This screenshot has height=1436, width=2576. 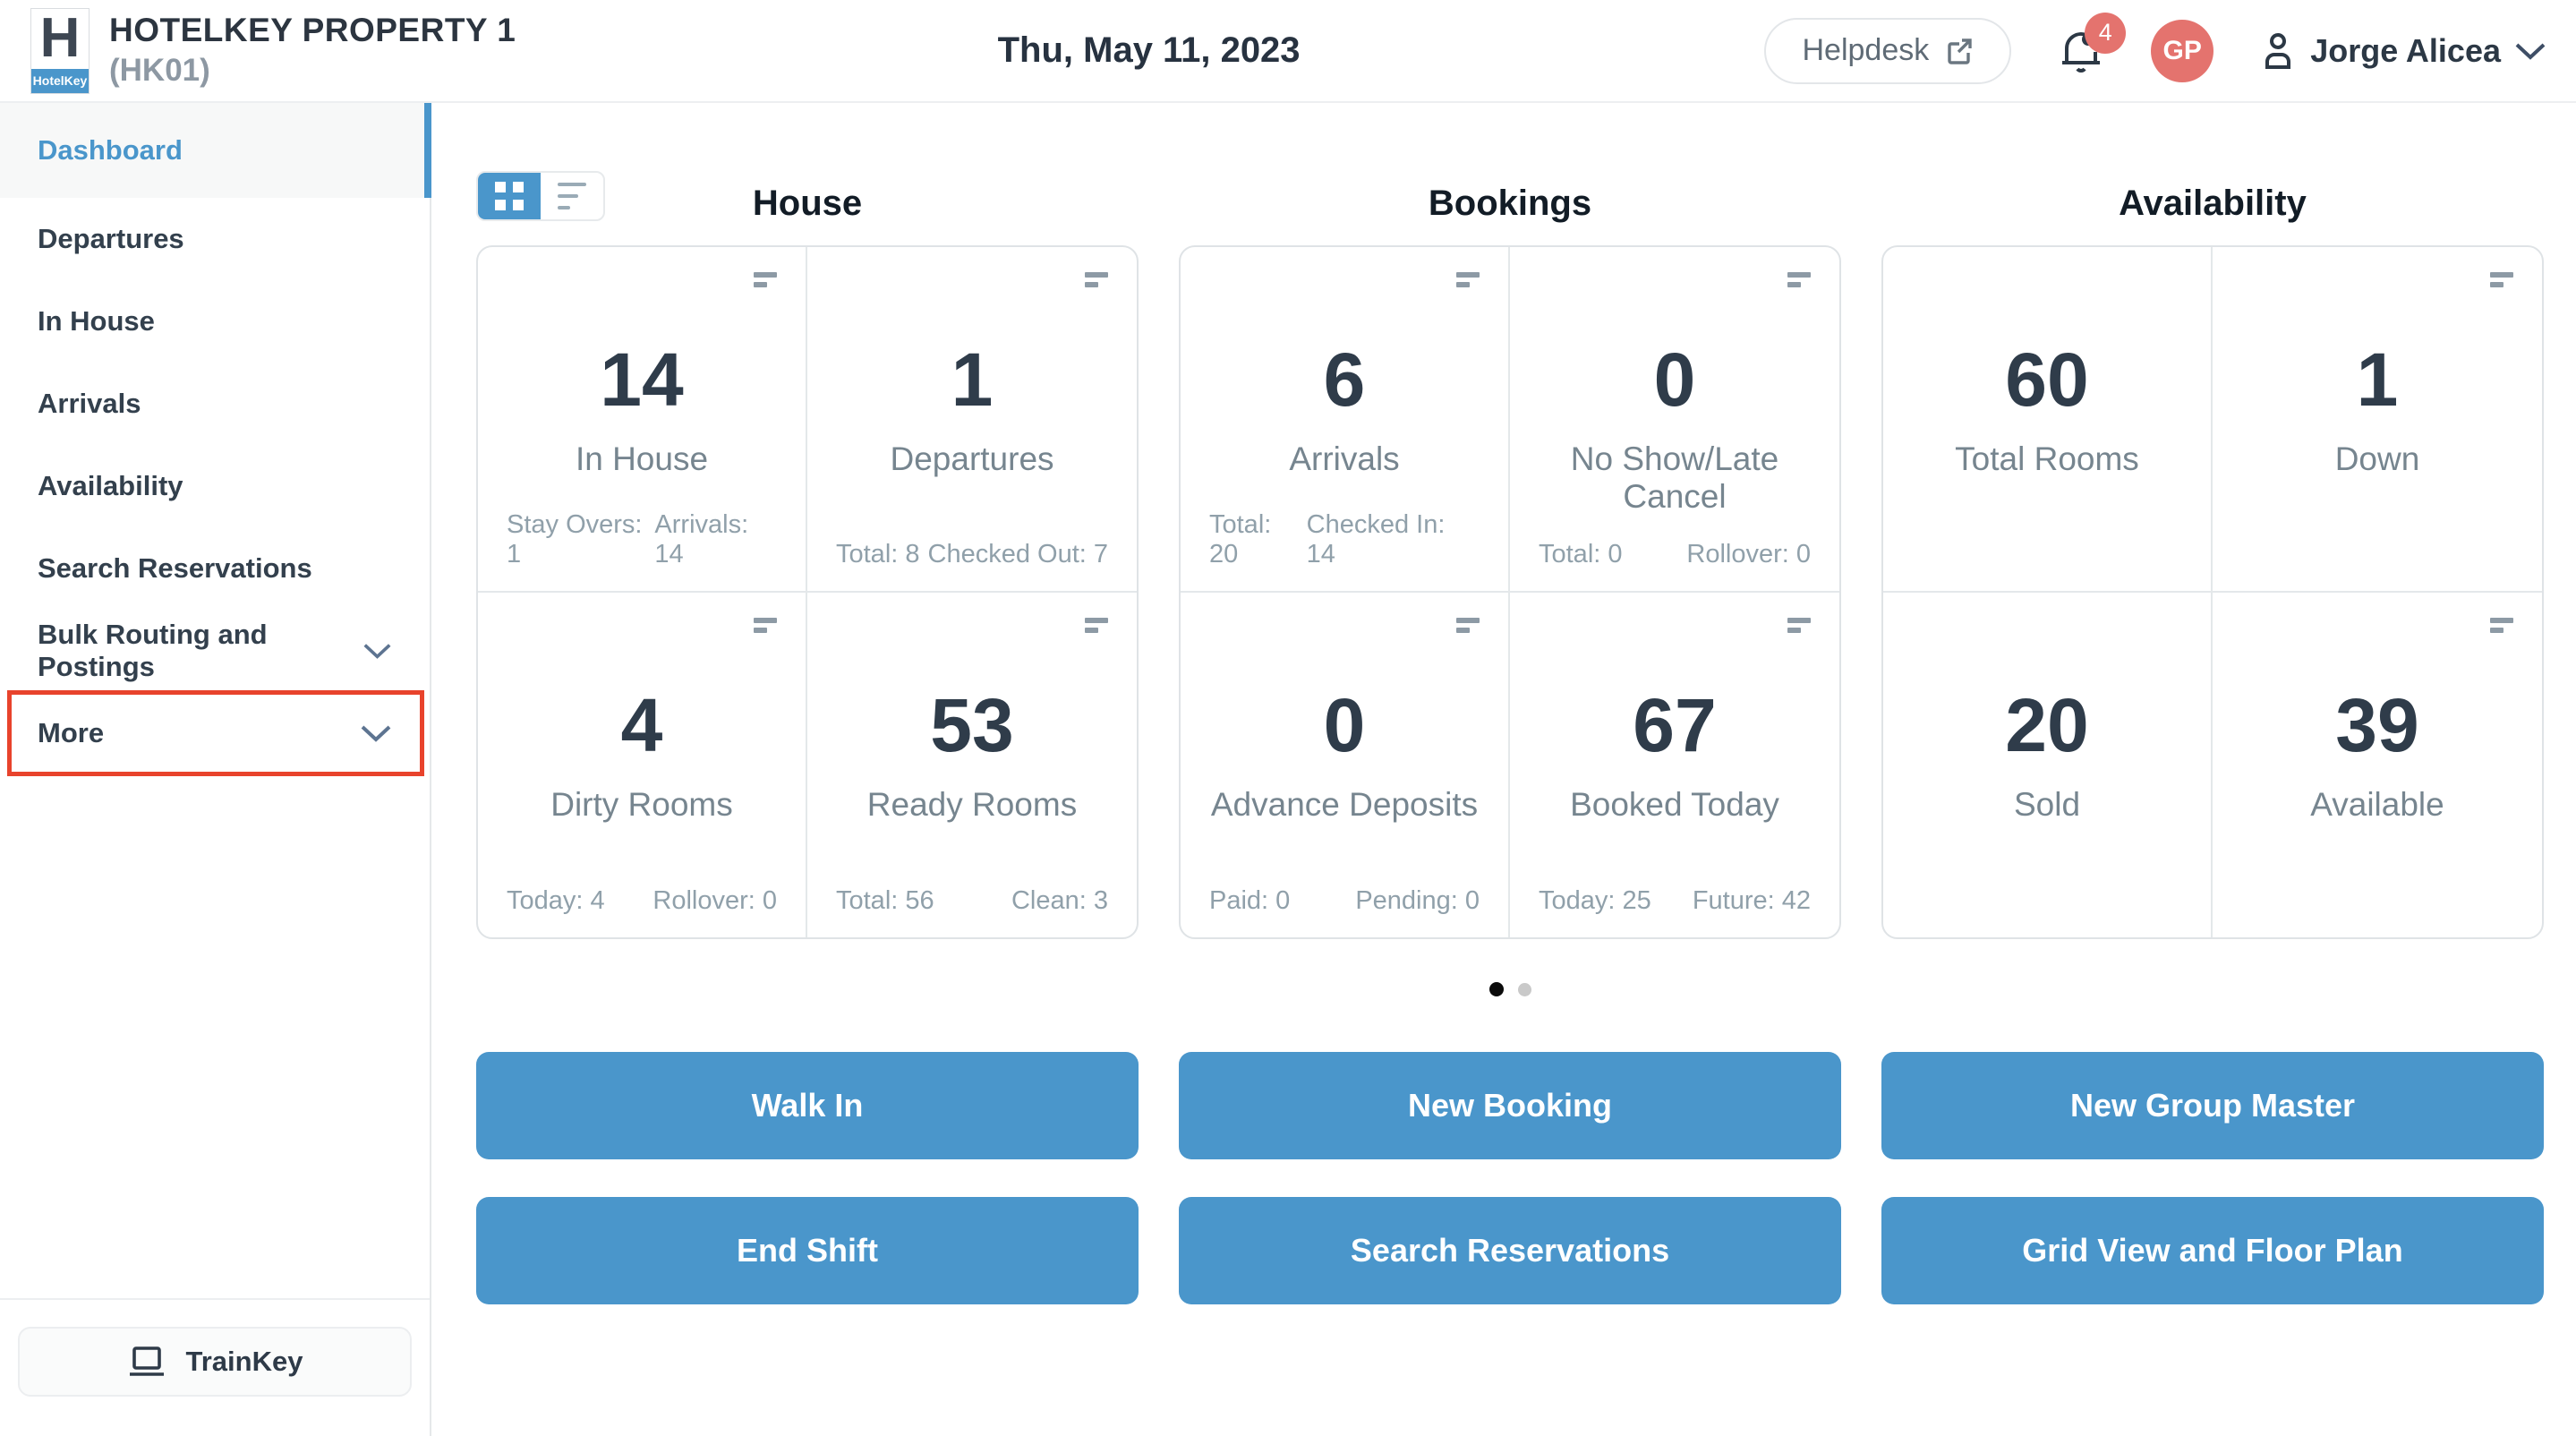 What do you see at coordinates (2106, 33) in the screenshot?
I see `notification-badge: 4` at bounding box center [2106, 33].